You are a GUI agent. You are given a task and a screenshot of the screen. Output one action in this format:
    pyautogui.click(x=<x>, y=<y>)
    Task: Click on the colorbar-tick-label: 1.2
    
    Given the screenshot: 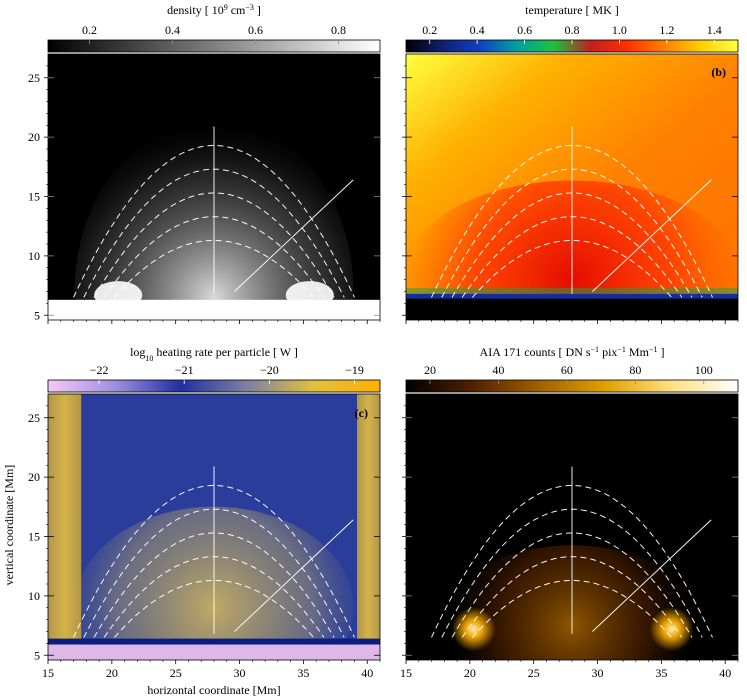 What is the action you would take?
    pyautogui.click(x=666, y=30)
    